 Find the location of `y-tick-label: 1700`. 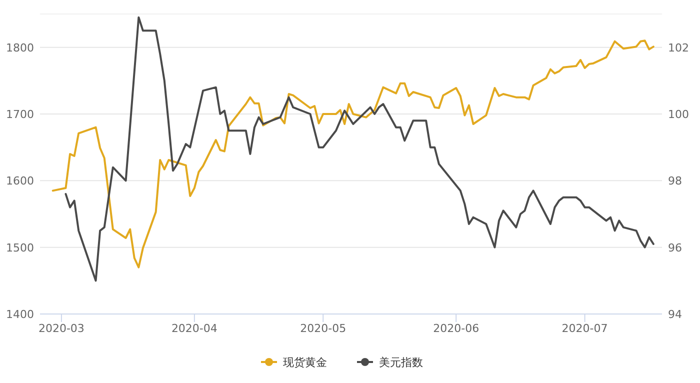

y-tick-label: 1700 is located at coordinates (20, 114).